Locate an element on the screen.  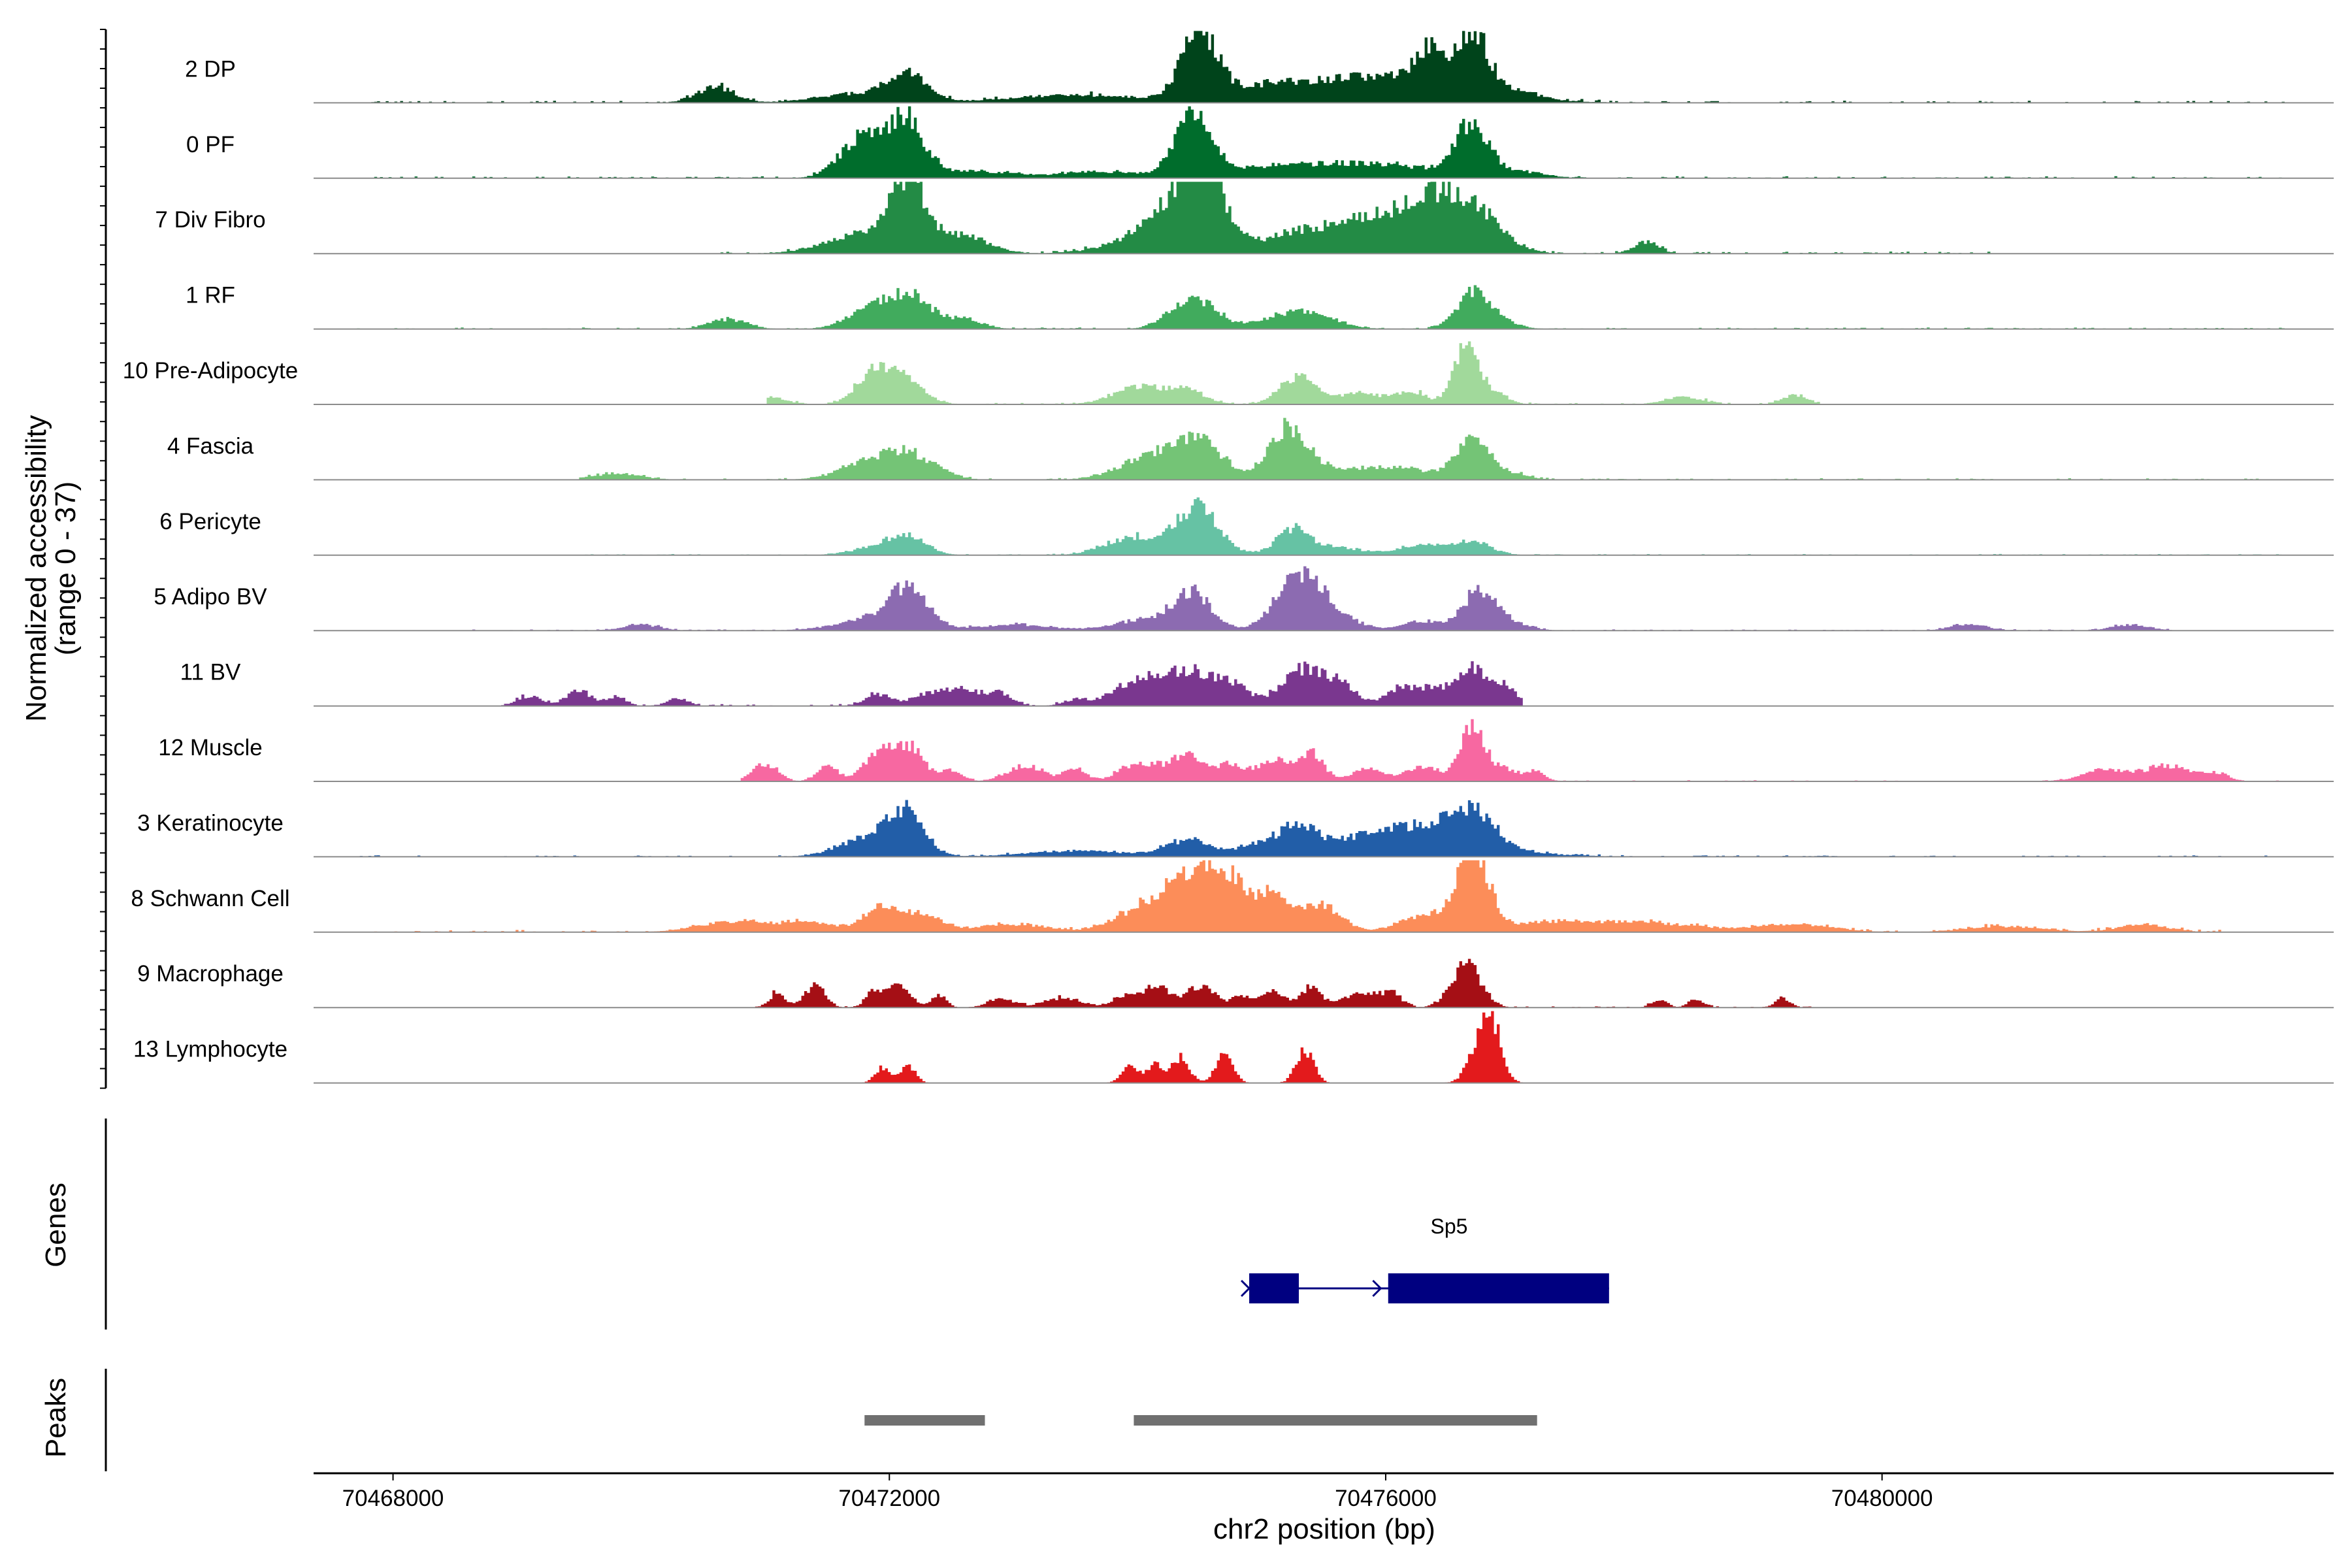
track-0-pf: 0 PF is located at coordinates (1260, 142).